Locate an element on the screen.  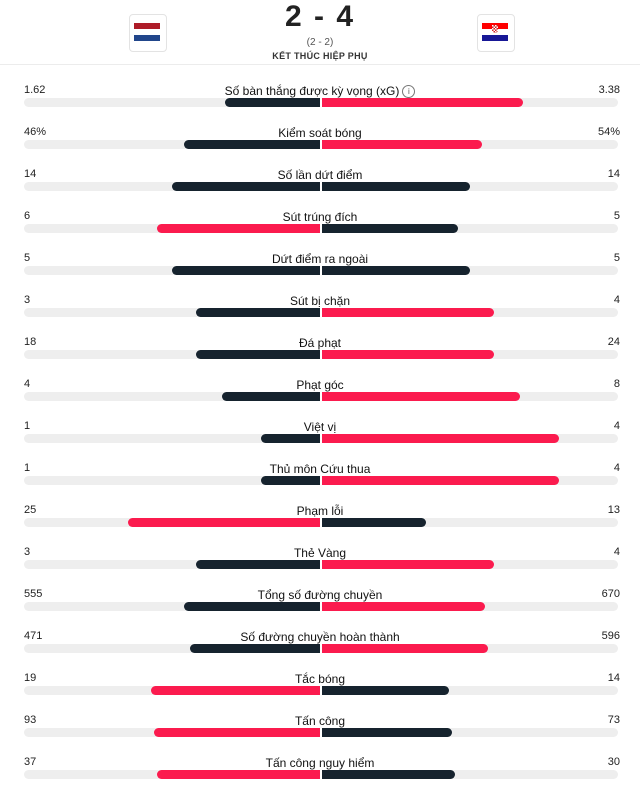
stat-label: Sút trúng đích is located at coordinates (320, 217).